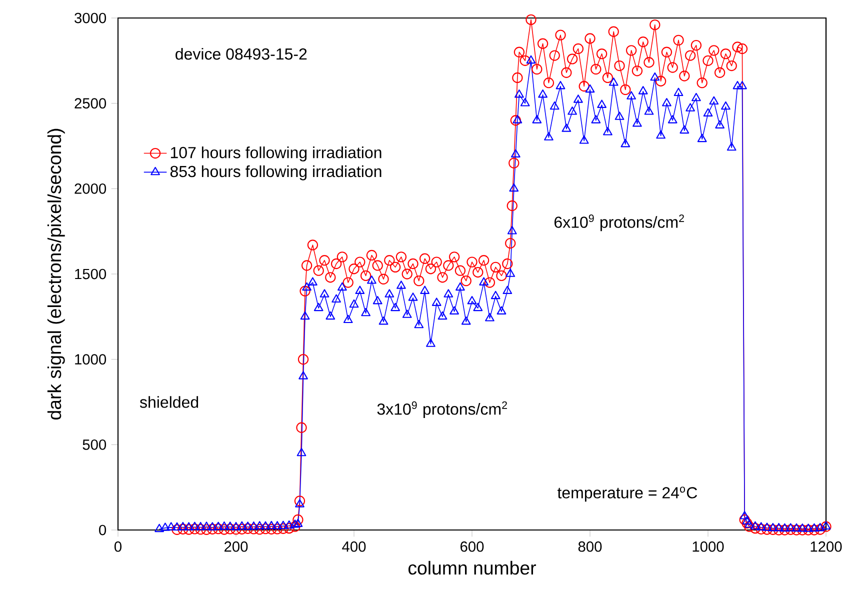  What do you see at coordinates (590, 546) in the screenshot?
I see `x-tick-label: 800` at bounding box center [590, 546].